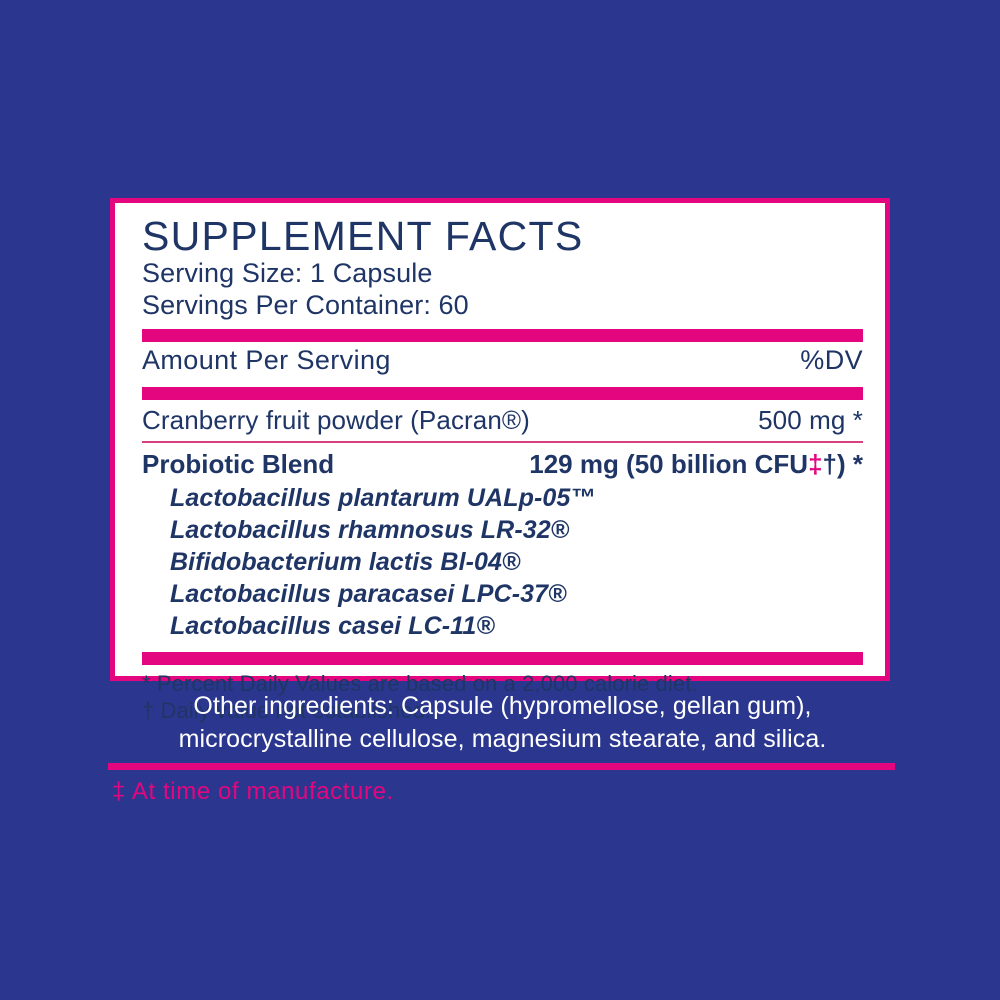  What do you see at coordinates (305, 304) in the screenshot?
I see `servings-per-container-line: Servings Per Container: 60` at bounding box center [305, 304].